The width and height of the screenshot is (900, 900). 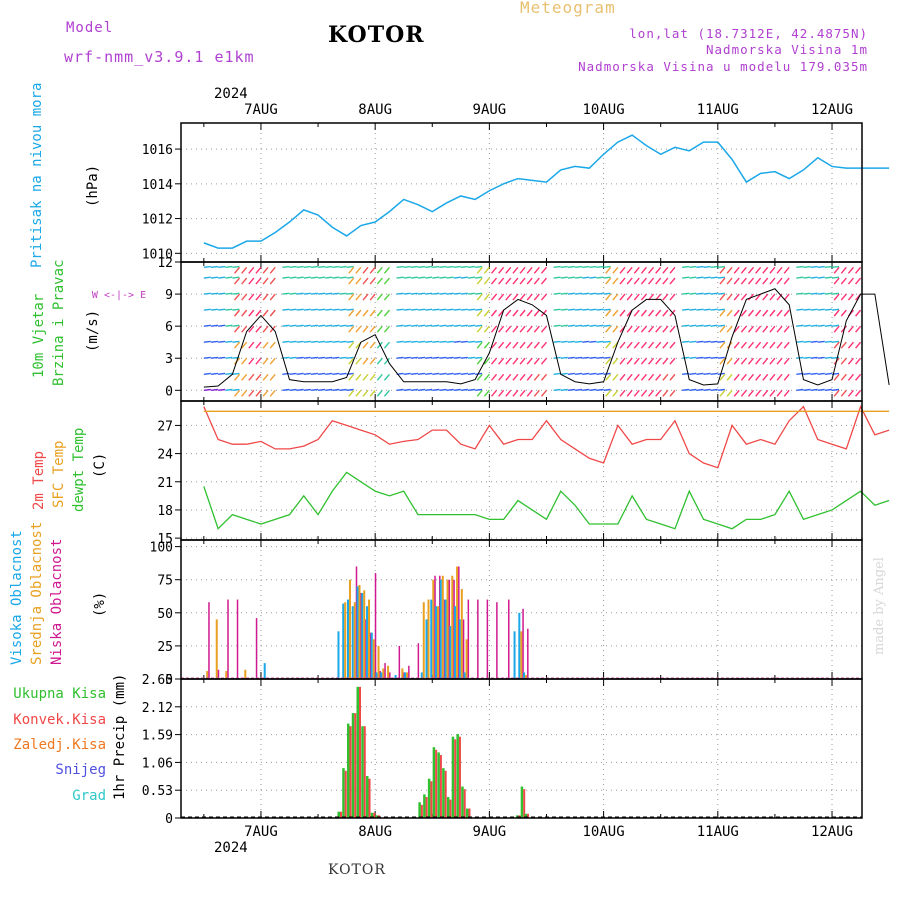 I want to click on model-name: wrf-nmm_v3.9.1 e1km, so click(x=159, y=57).